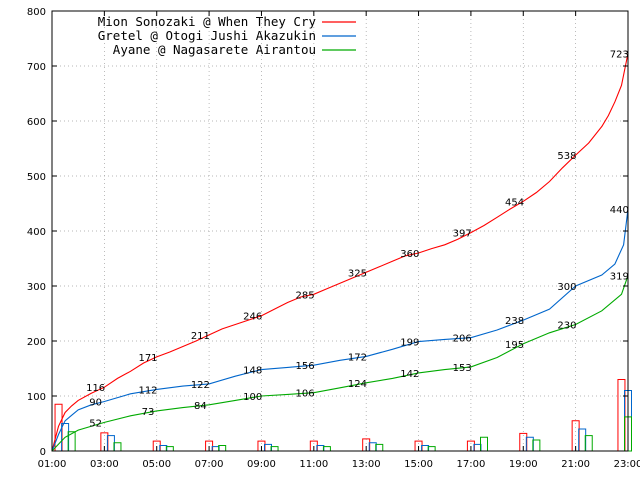 The image size is (640, 480). Describe the element at coordinates (209, 464) in the screenshot. I see `x-tick-label: 07:00` at that location.